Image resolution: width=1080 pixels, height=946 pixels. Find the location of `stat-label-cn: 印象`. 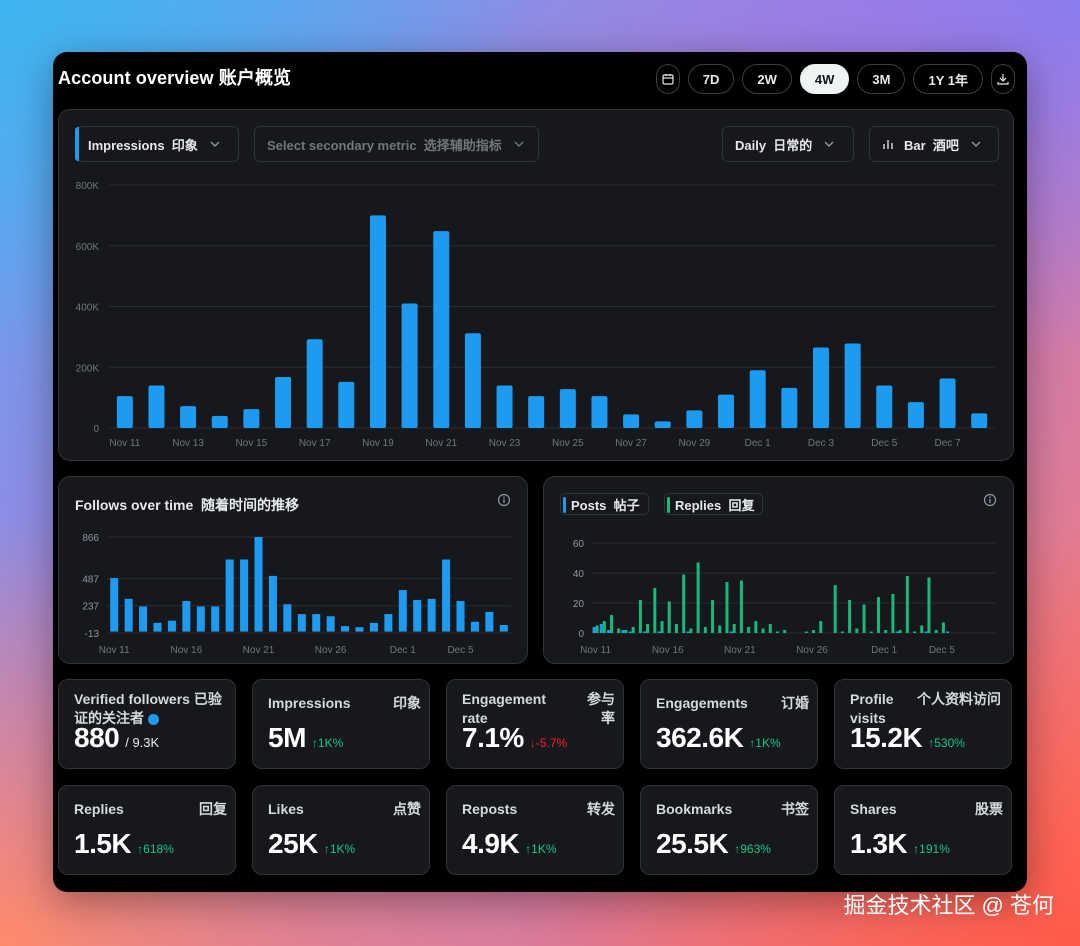

stat-label-cn: 印象 is located at coordinates (407, 703).